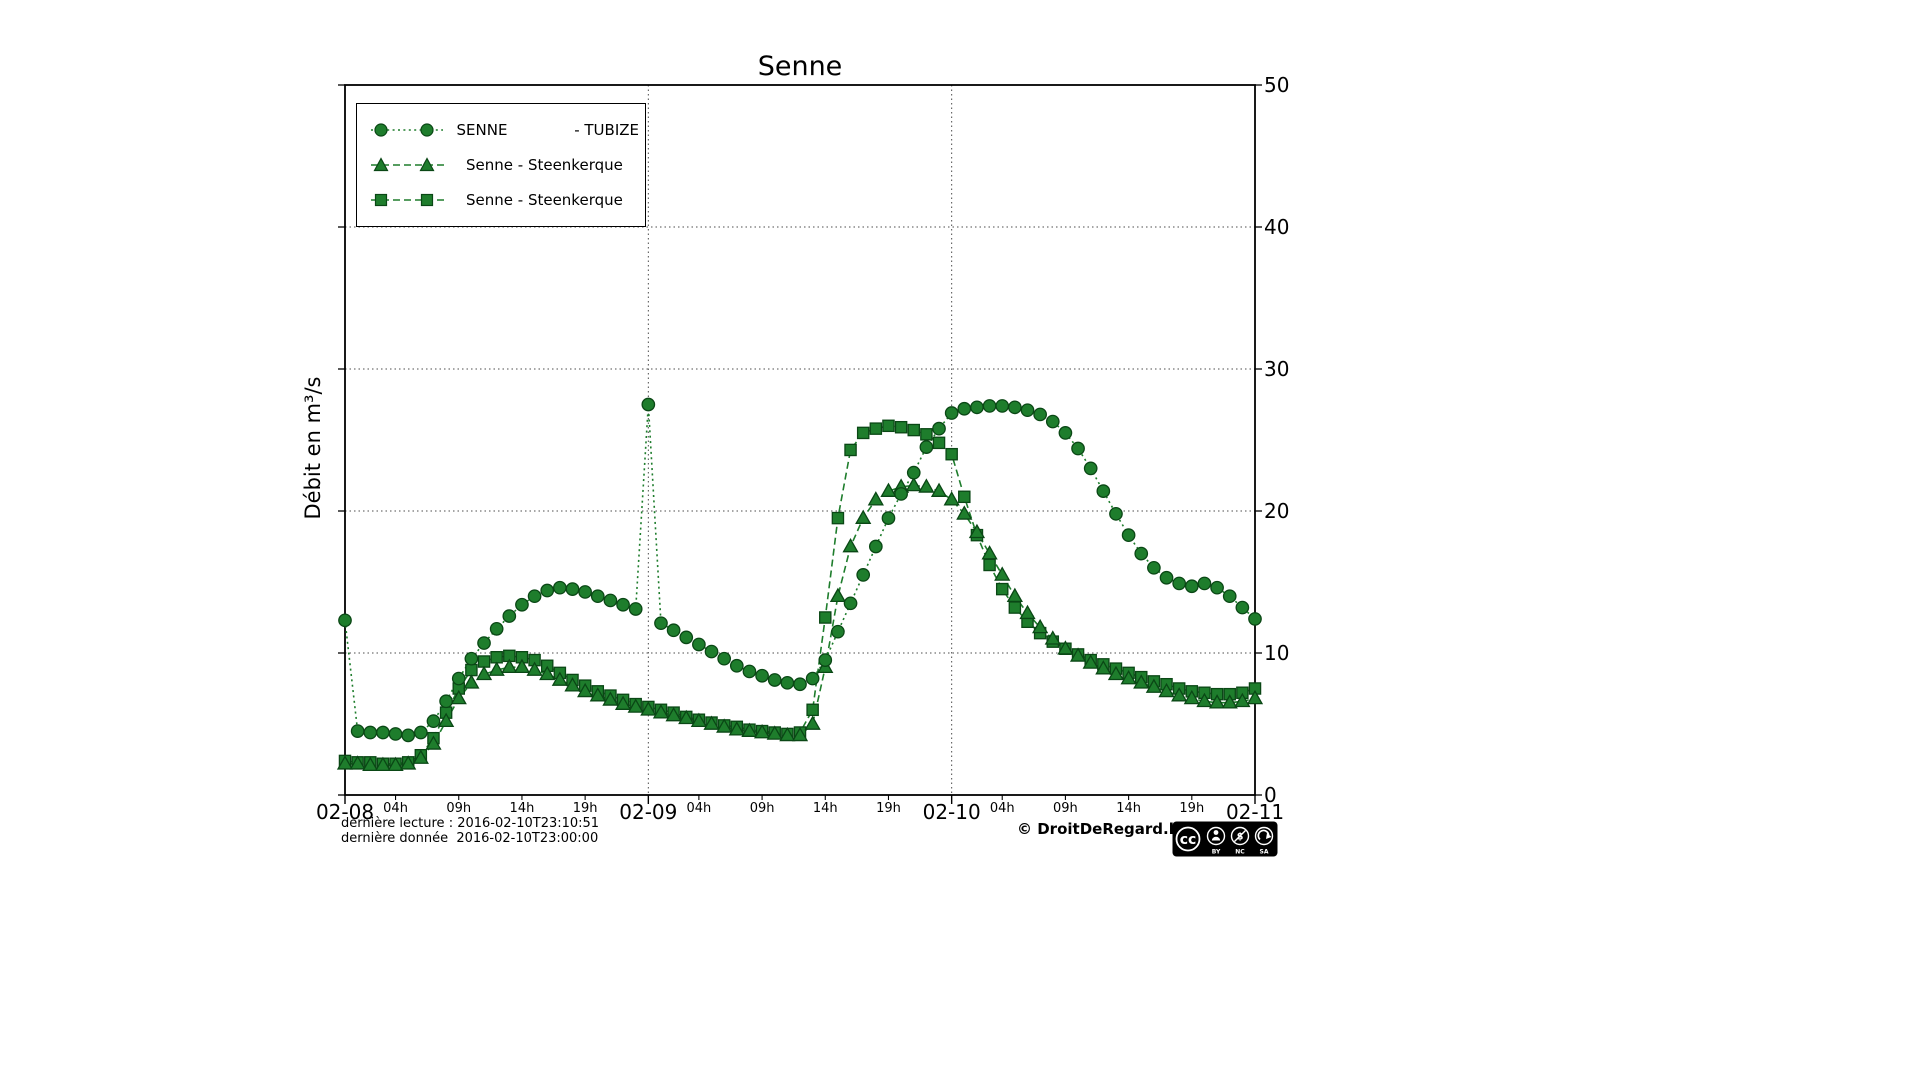 This screenshot has height=1080, width=1920. I want to click on legend-label-steenkerque-1: Senne - Steenkerque, so click(544, 164).